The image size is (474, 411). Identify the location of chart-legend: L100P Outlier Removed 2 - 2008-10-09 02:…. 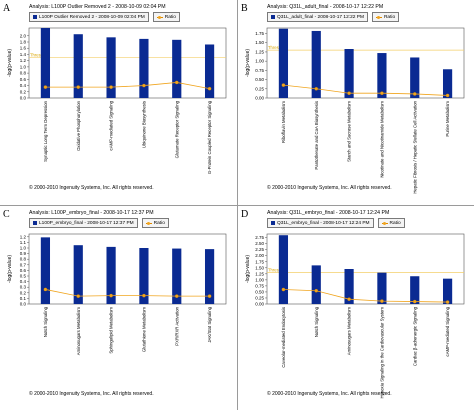
(106, 17).